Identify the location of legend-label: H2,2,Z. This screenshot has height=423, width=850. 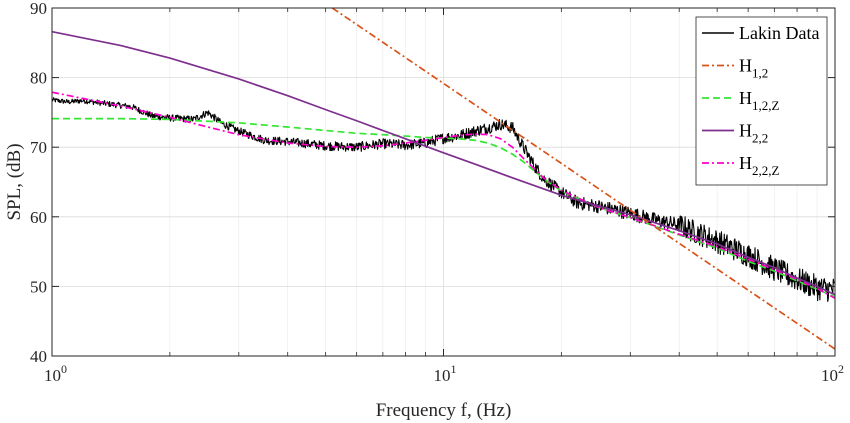
(759, 165).